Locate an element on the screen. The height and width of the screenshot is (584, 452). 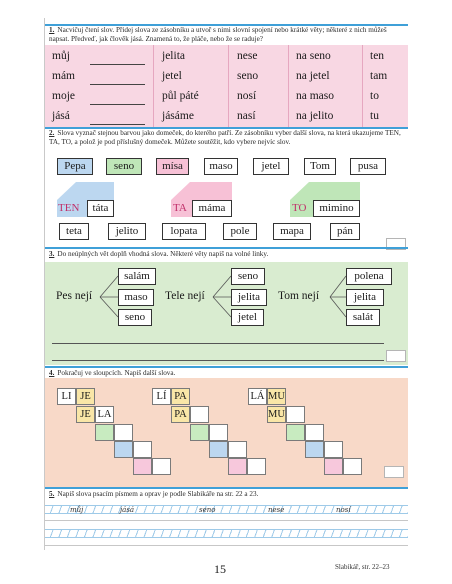
ex5-number: 5. is located at coordinates (52, 494).